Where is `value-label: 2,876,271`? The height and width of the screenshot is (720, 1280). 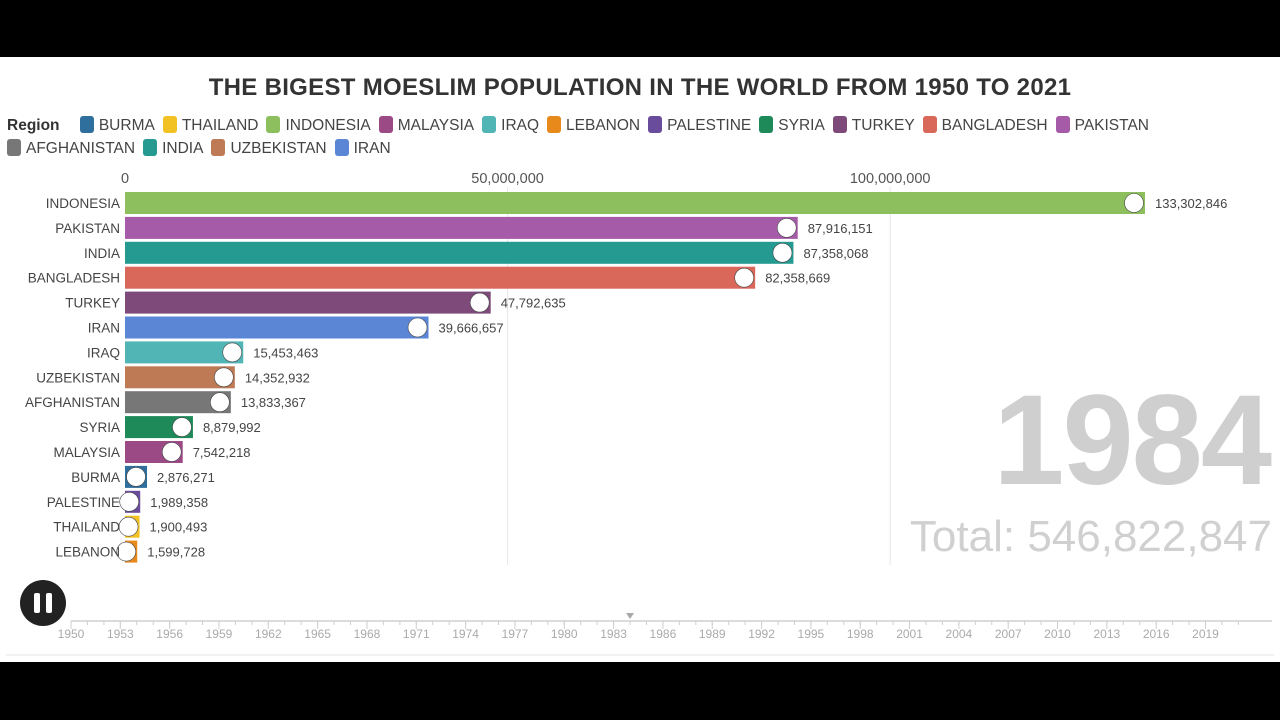
value-label: 2,876,271 is located at coordinates (186, 477).